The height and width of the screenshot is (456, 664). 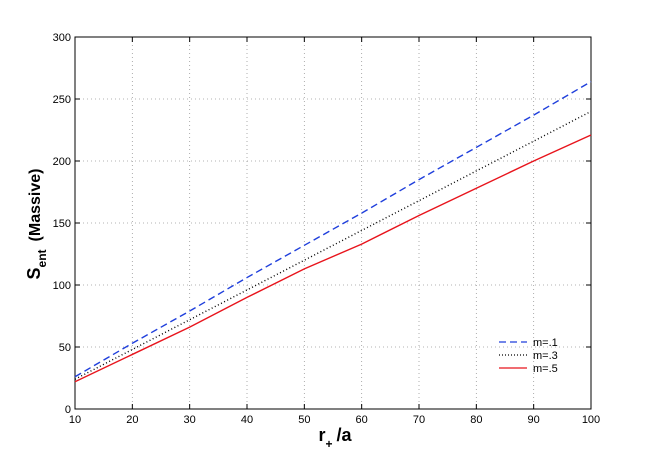 I want to click on x-tick-label: 50, so click(x=304, y=420).